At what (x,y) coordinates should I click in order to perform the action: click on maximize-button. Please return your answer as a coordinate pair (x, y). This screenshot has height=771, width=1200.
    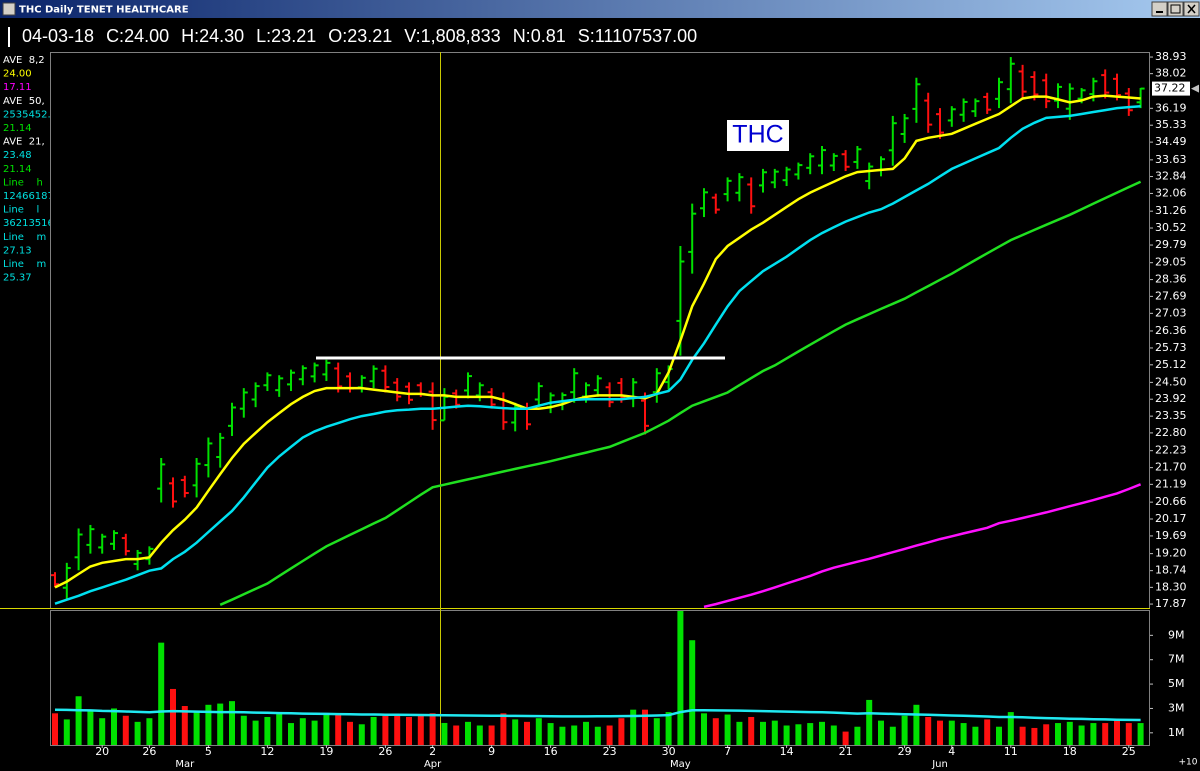
    Looking at the image, I should click on (1175, 9).